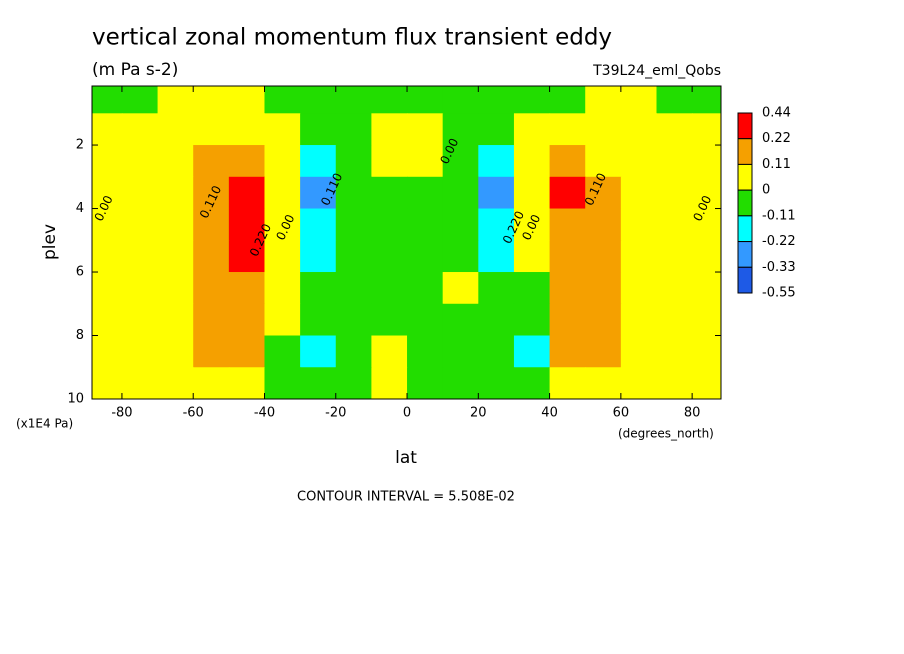 This screenshot has height=654, width=904. What do you see at coordinates (80, 208) in the screenshot?
I see `y-tick-label: 4` at bounding box center [80, 208].